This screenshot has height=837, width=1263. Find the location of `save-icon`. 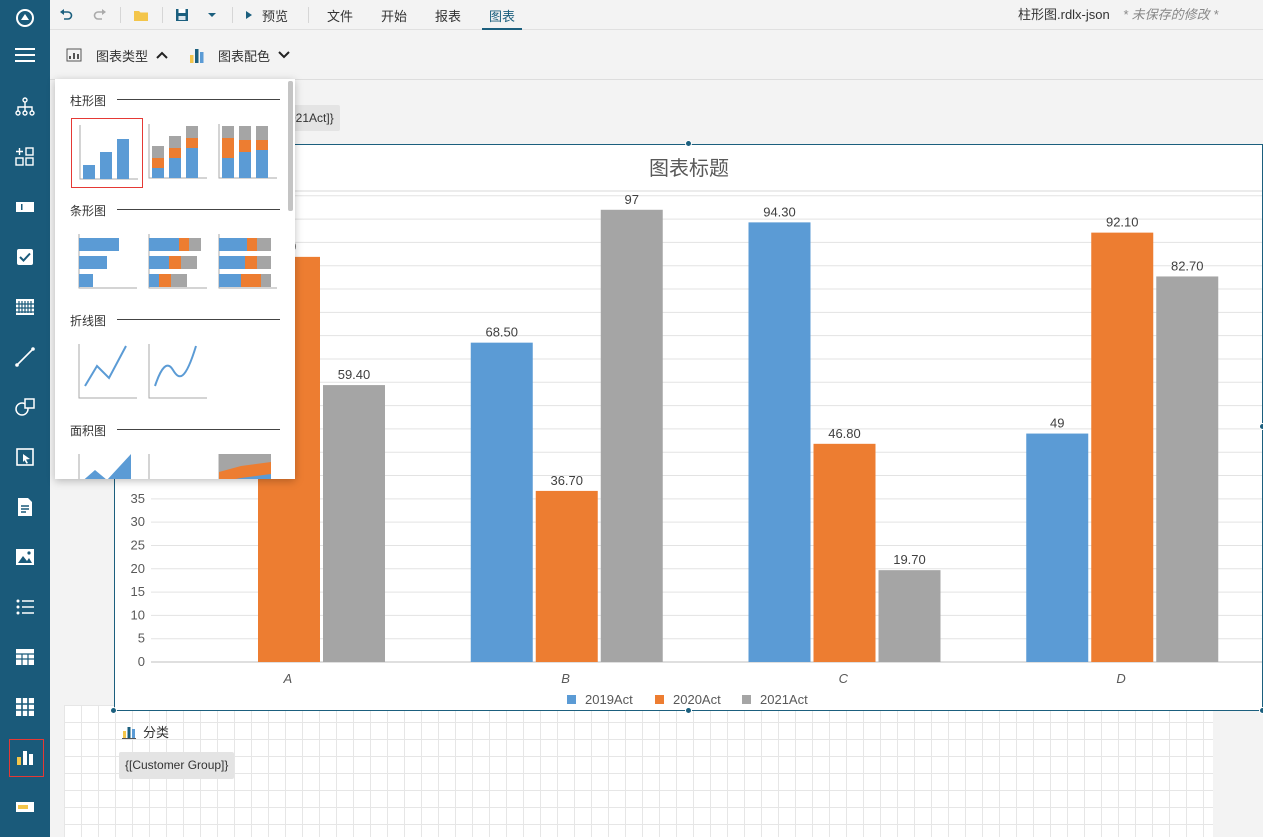

save-icon is located at coordinates (182, 15).